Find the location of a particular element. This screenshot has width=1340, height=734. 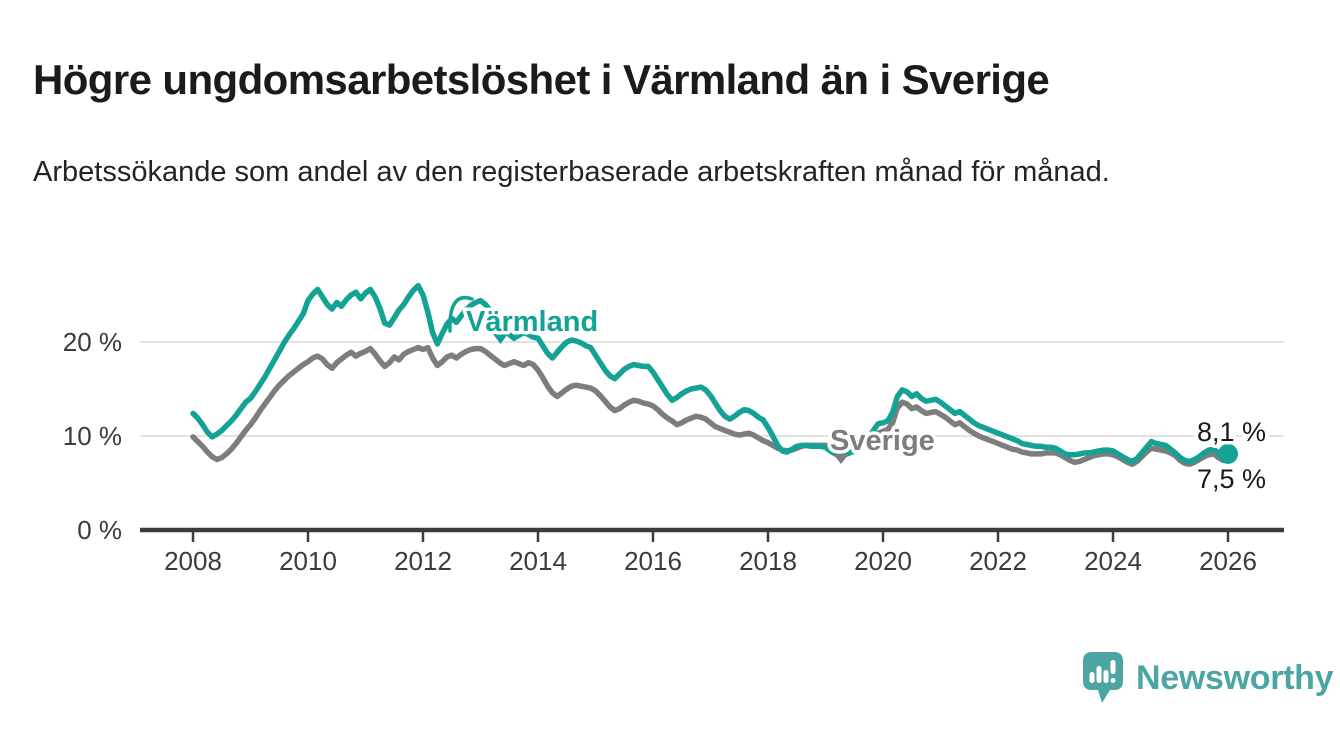

varmland-label-arrow is located at coordinates (461, 314).